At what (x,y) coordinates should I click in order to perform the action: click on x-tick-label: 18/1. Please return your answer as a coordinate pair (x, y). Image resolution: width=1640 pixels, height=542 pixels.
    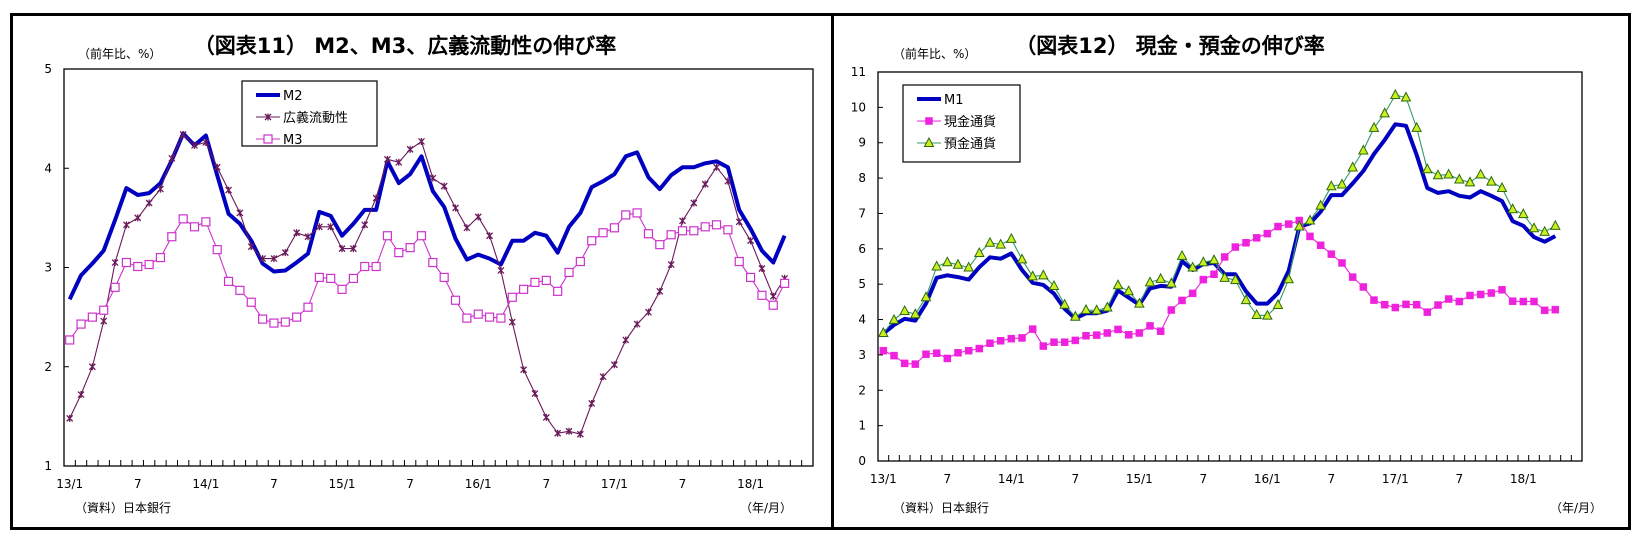
    Looking at the image, I should click on (1523, 479).